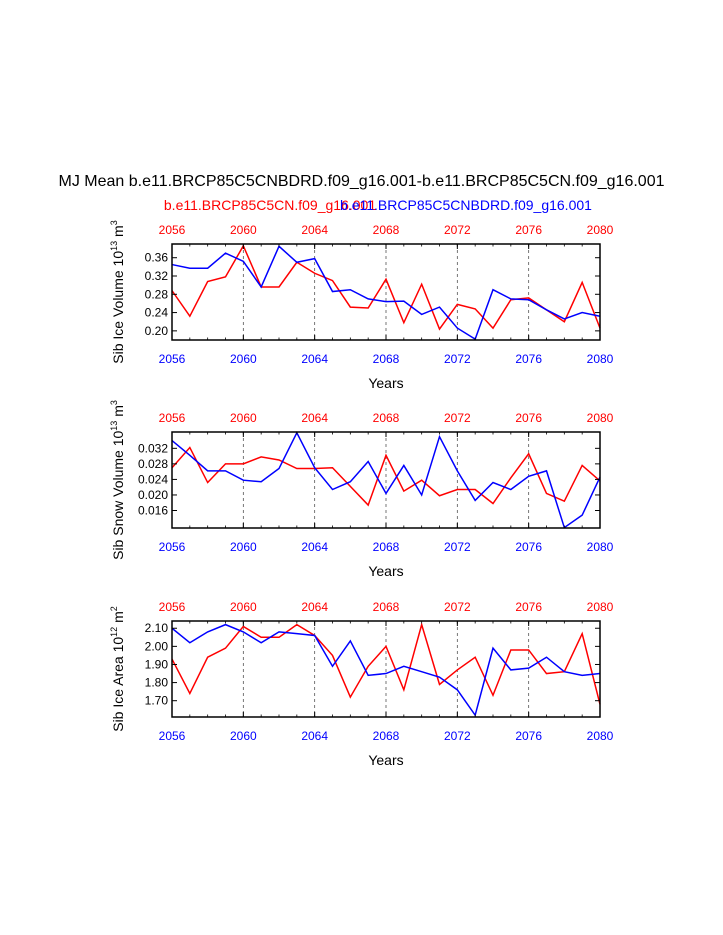 The image size is (723, 935). What do you see at coordinates (157, 313) in the screenshot?
I see `y-tick-label: 0.24` at bounding box center [157, 313].